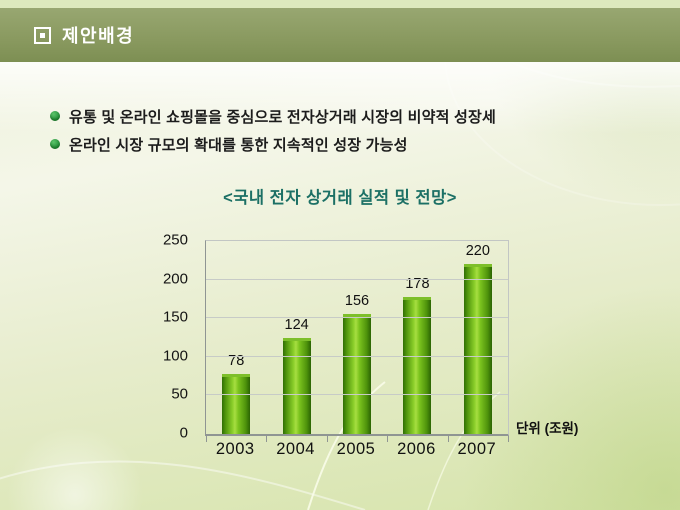 The image size is (680, 510). I want to click on x-tick-label: 2005, so click(356, 449).